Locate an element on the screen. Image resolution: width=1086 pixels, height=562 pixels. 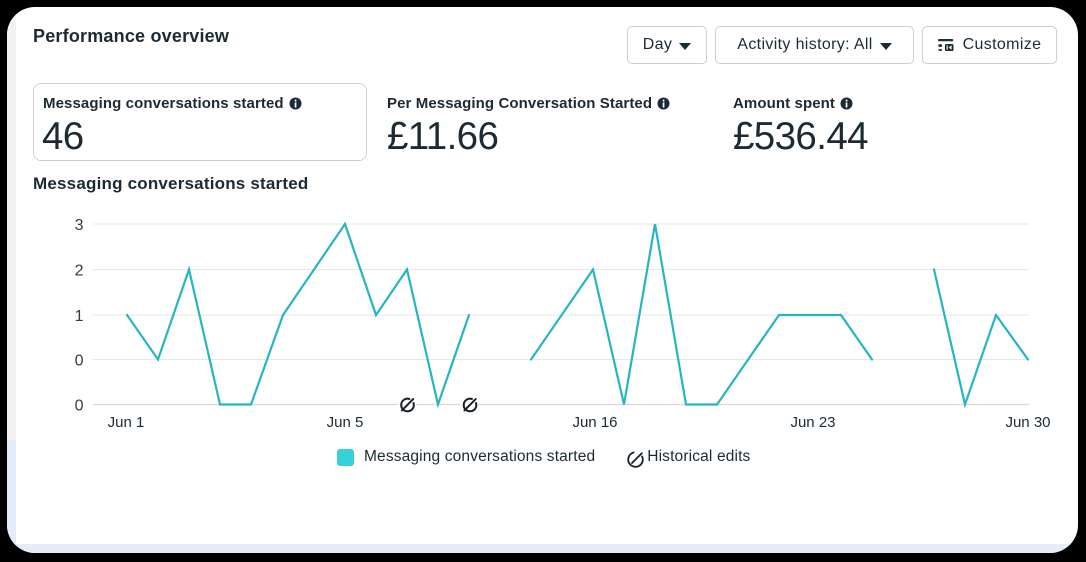
svg-text: Jun 23 is located at coordinates (812, 422).